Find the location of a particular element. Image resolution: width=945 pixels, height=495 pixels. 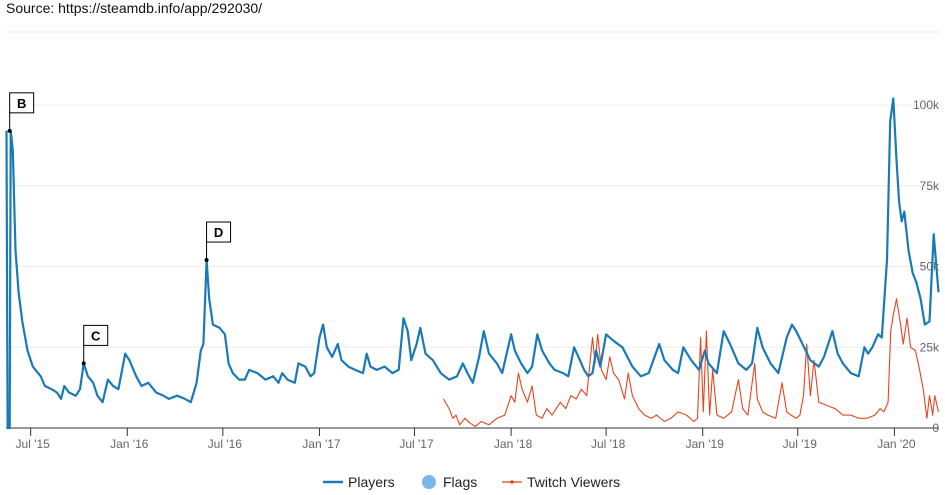

y-tick-label: 100k is located at coordinates (926, 105).